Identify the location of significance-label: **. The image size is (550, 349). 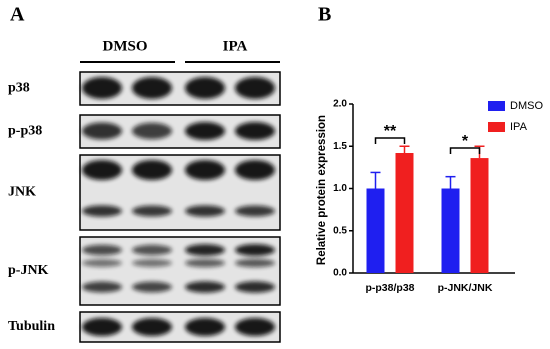
(390, 131).